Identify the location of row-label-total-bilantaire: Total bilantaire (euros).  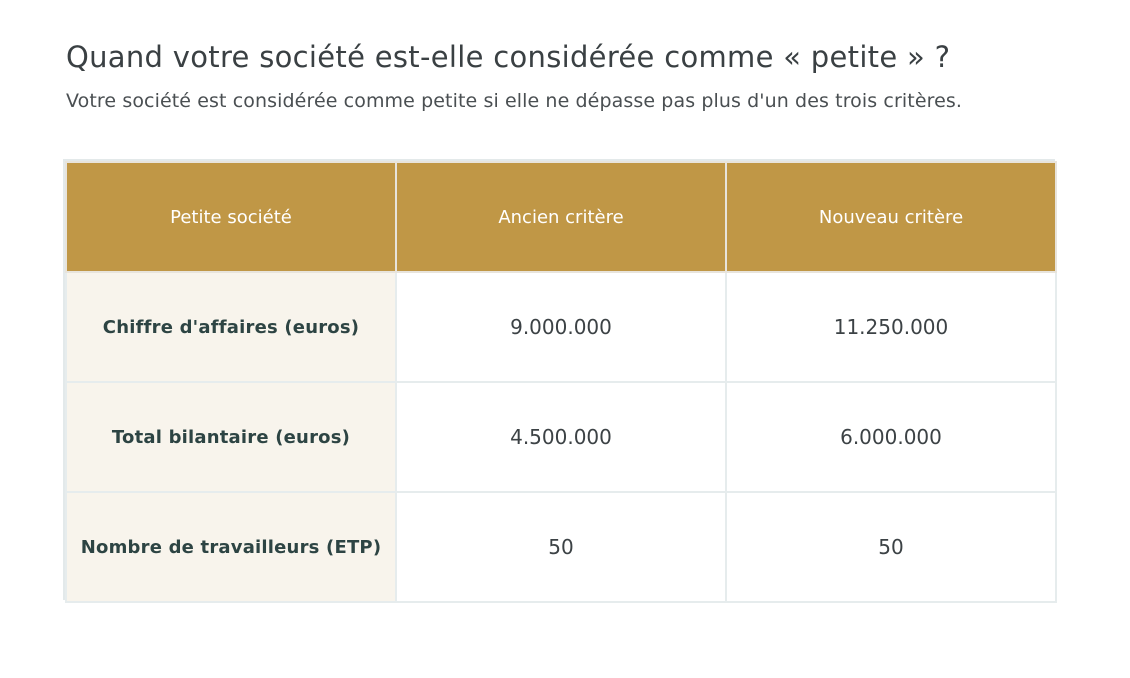
(231, 437).